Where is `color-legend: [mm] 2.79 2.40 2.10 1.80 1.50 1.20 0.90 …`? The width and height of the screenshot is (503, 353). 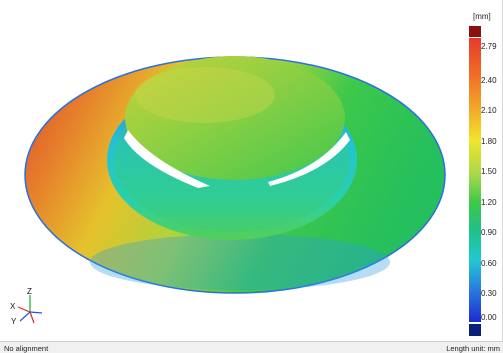 color-legend: [mm] 2.79 2.40 2.10 1.80 1.50 1.20 0.90 … is located at coordinates (481, 170).